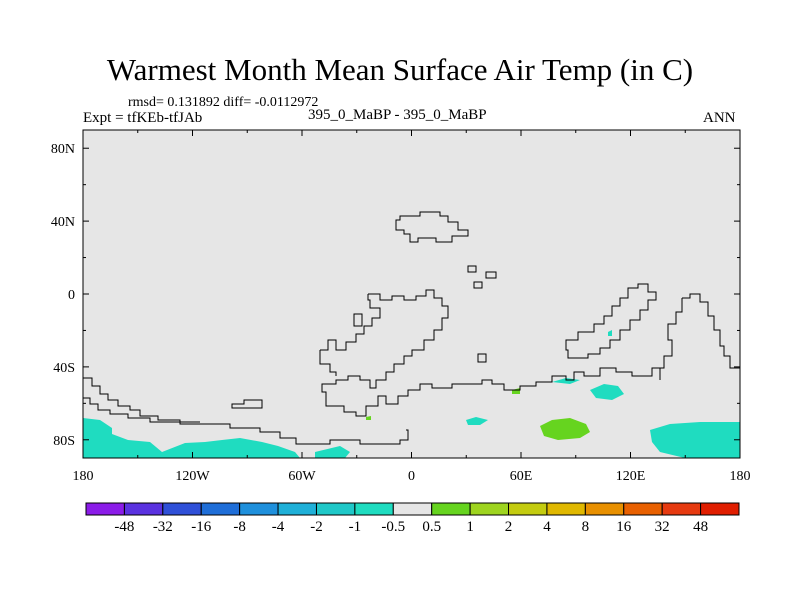 The width and height of the screenshot is (800, 600). What do you see at coordinates (611, 321) in the screenshot?
I see `coastline-east-continent` at bounding box center [611, 321].